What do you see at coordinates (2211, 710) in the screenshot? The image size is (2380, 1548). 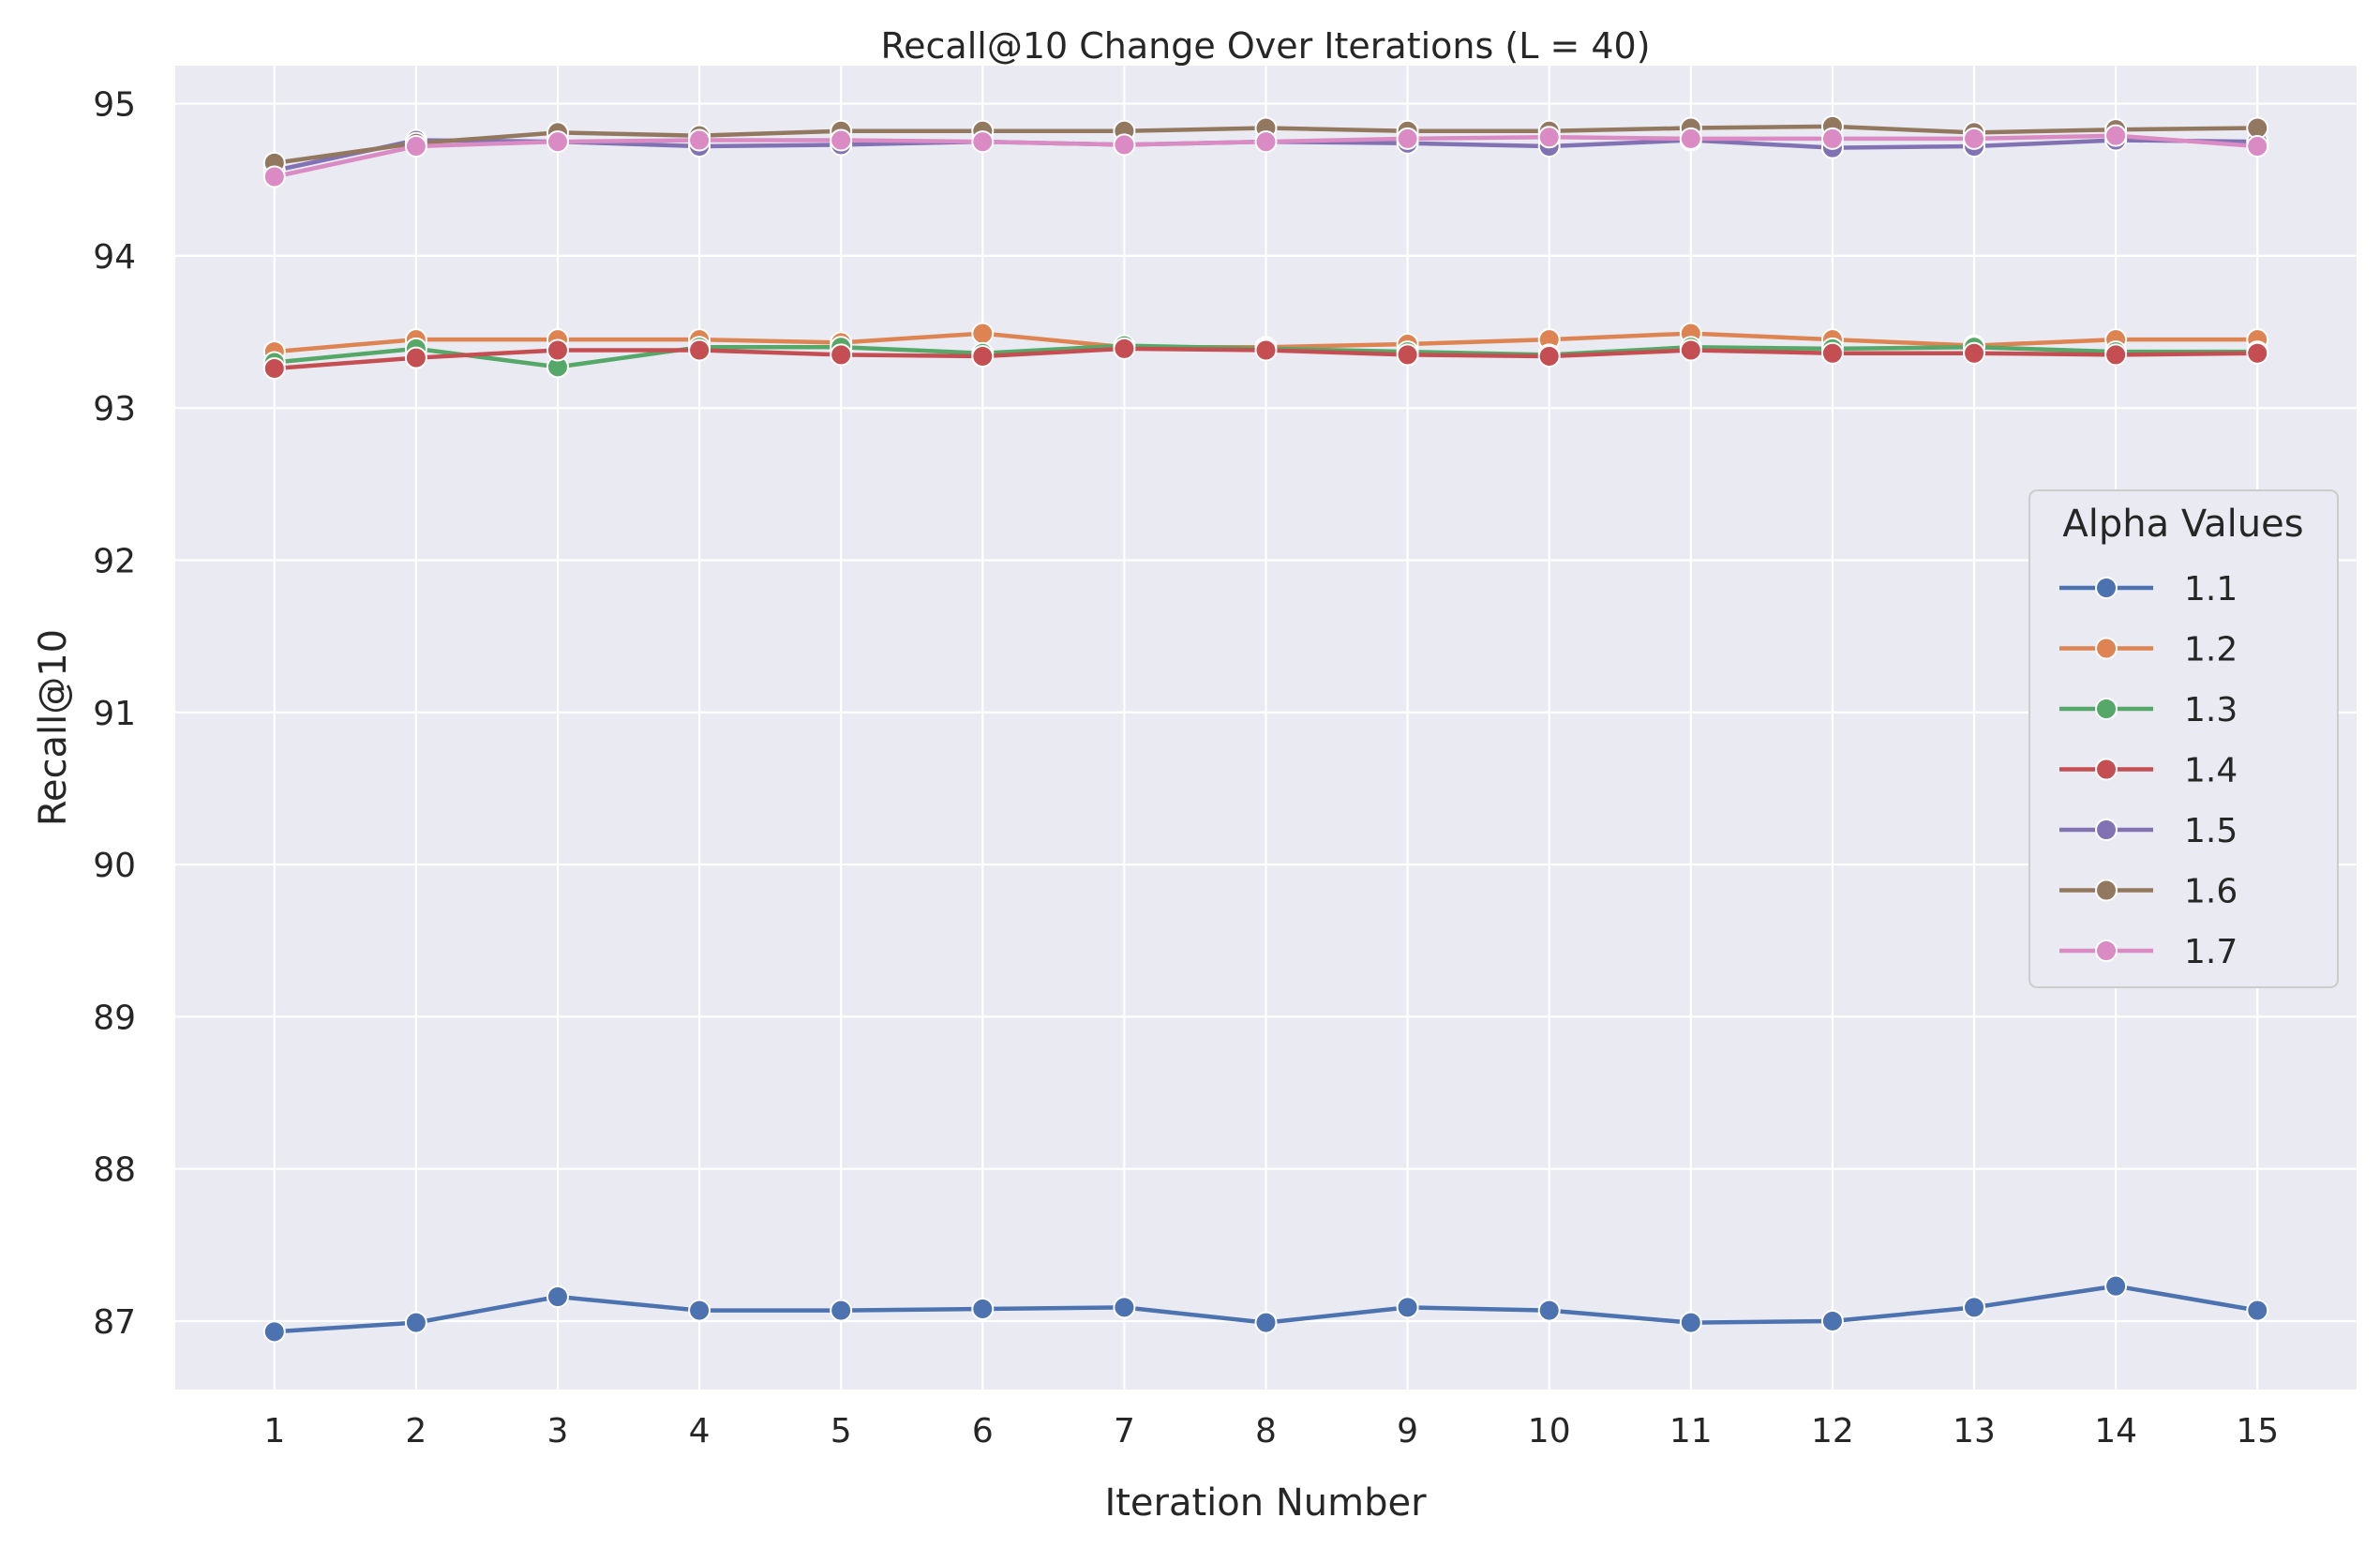 I see `legend-label: 1.3` at bounding box center [2211, 710].